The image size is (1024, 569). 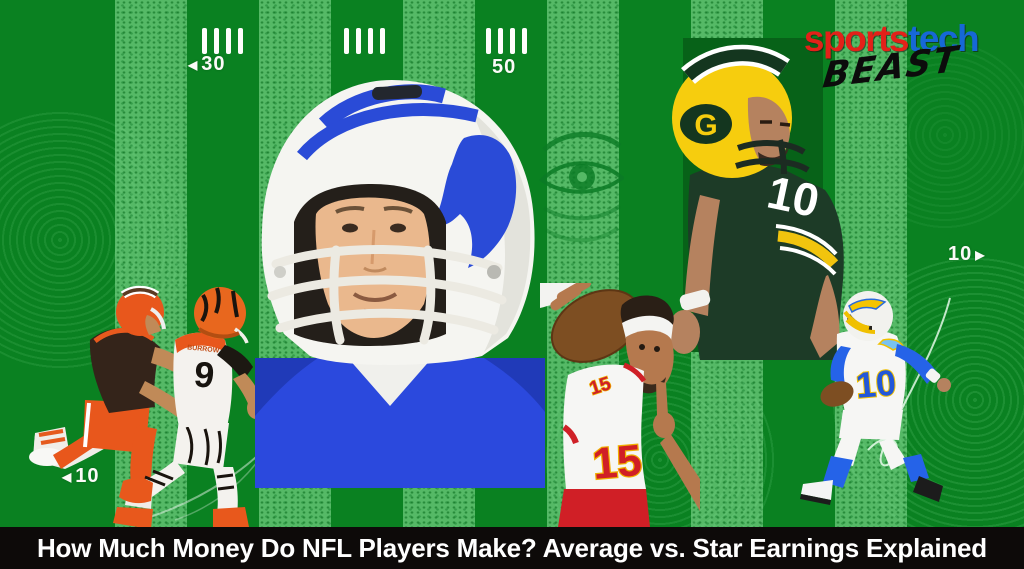 I want to click on lions-face, so click(x=372, y=267).